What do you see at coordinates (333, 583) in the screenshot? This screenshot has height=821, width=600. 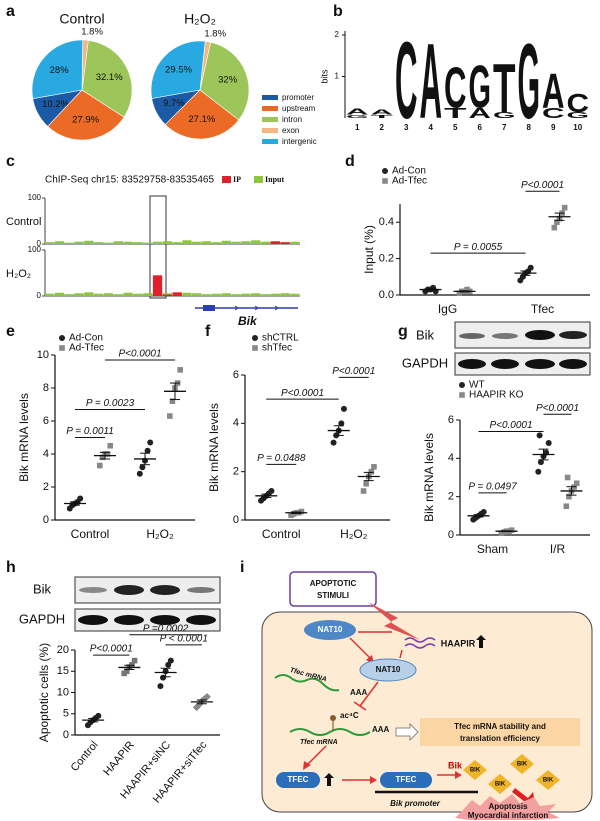 I see `stimuli-text: APOPTOTIC` at bounding box center [333, 583].